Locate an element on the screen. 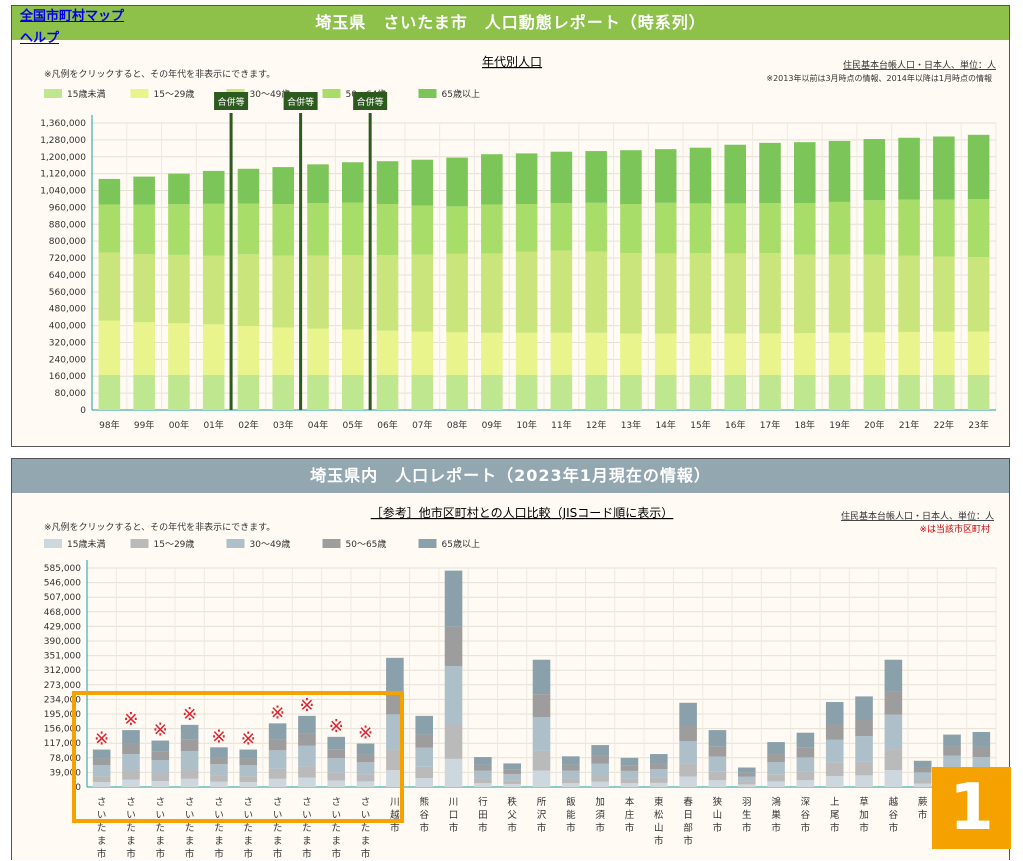 The image size is (1023, 861). legend-item-label: 15歳未満 is located at coordinates (86, 544).